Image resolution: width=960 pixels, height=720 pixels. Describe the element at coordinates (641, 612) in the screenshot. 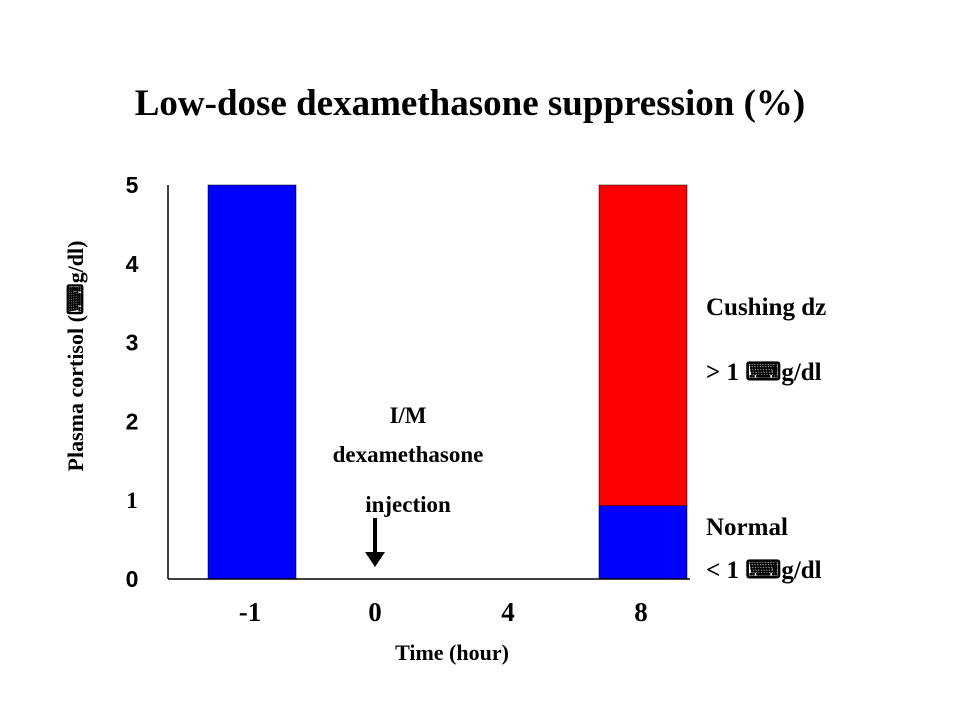

I see `x-tick-label: 8` at that location.